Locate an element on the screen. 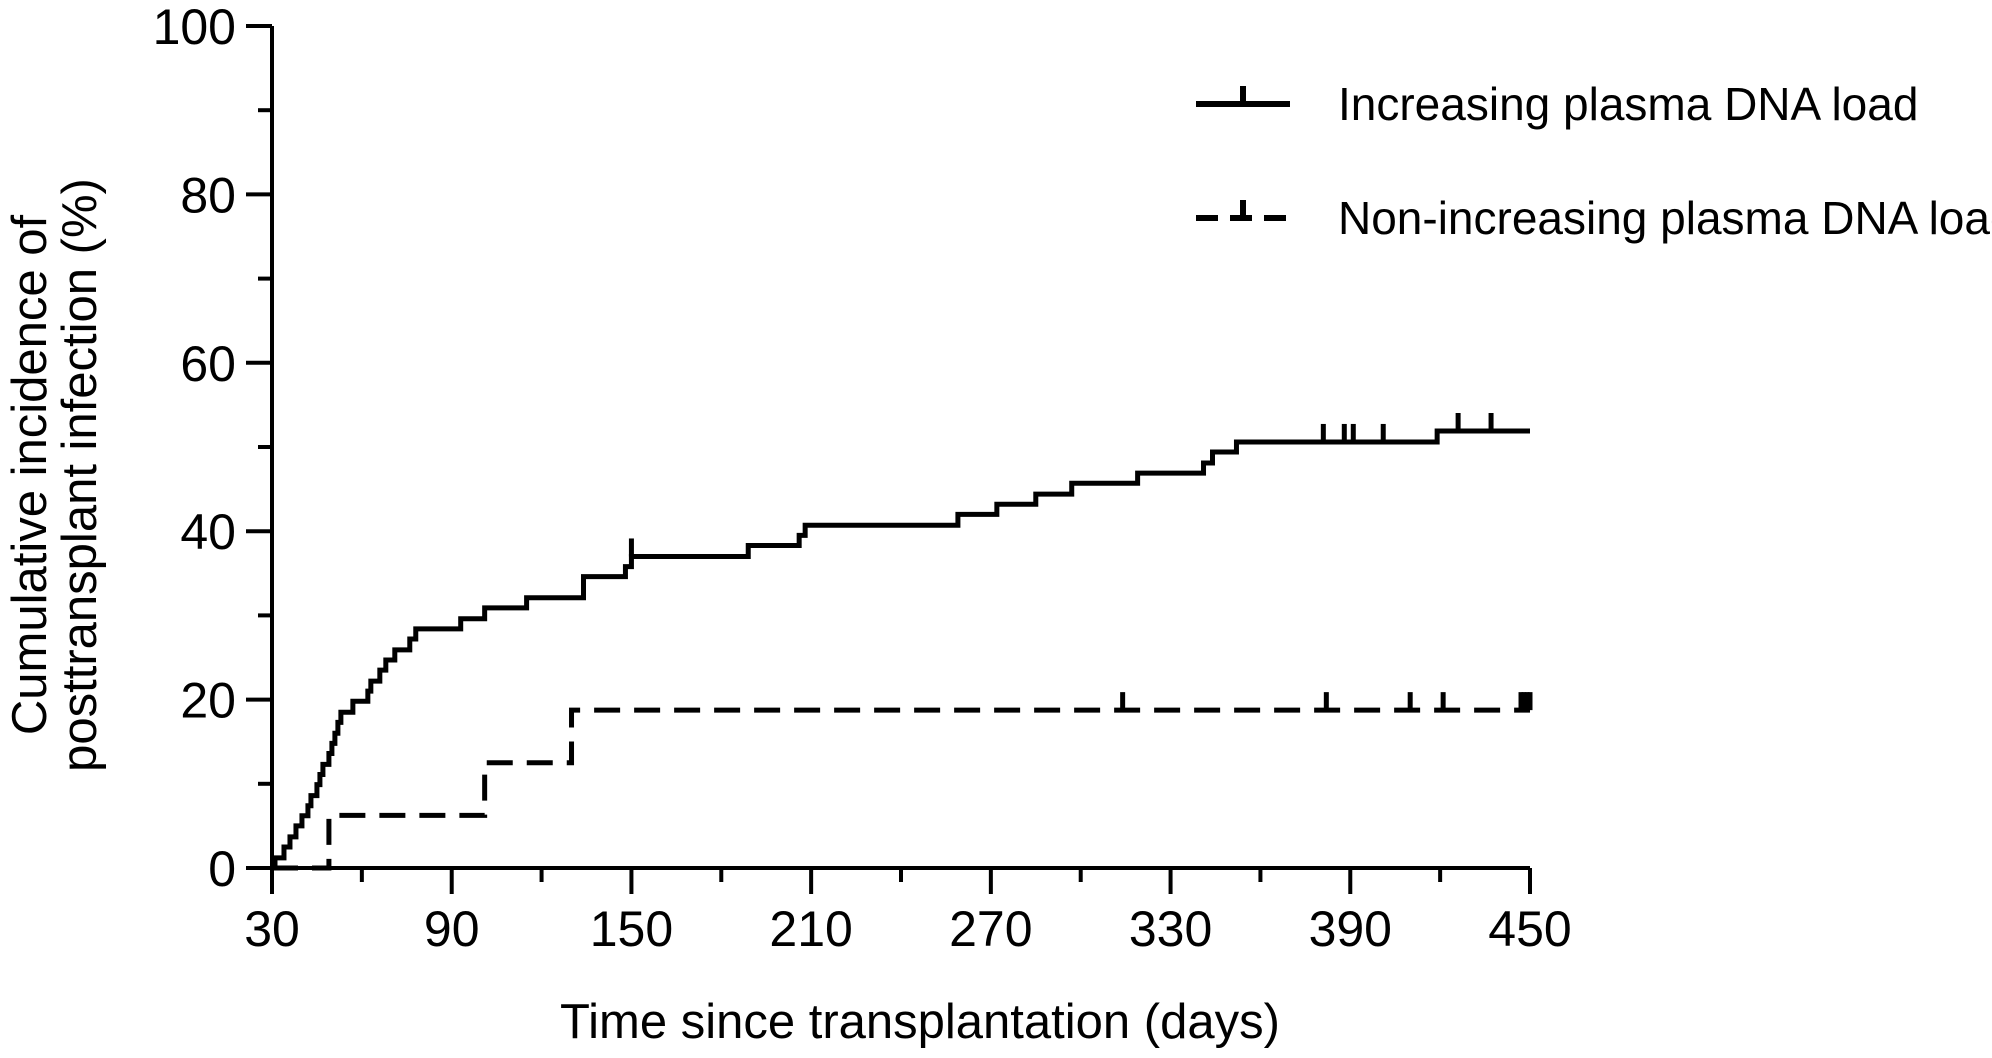 This screenshot has width=1992, height=1058. x-tick-label: 450 is located at coordinates (1529, 929).